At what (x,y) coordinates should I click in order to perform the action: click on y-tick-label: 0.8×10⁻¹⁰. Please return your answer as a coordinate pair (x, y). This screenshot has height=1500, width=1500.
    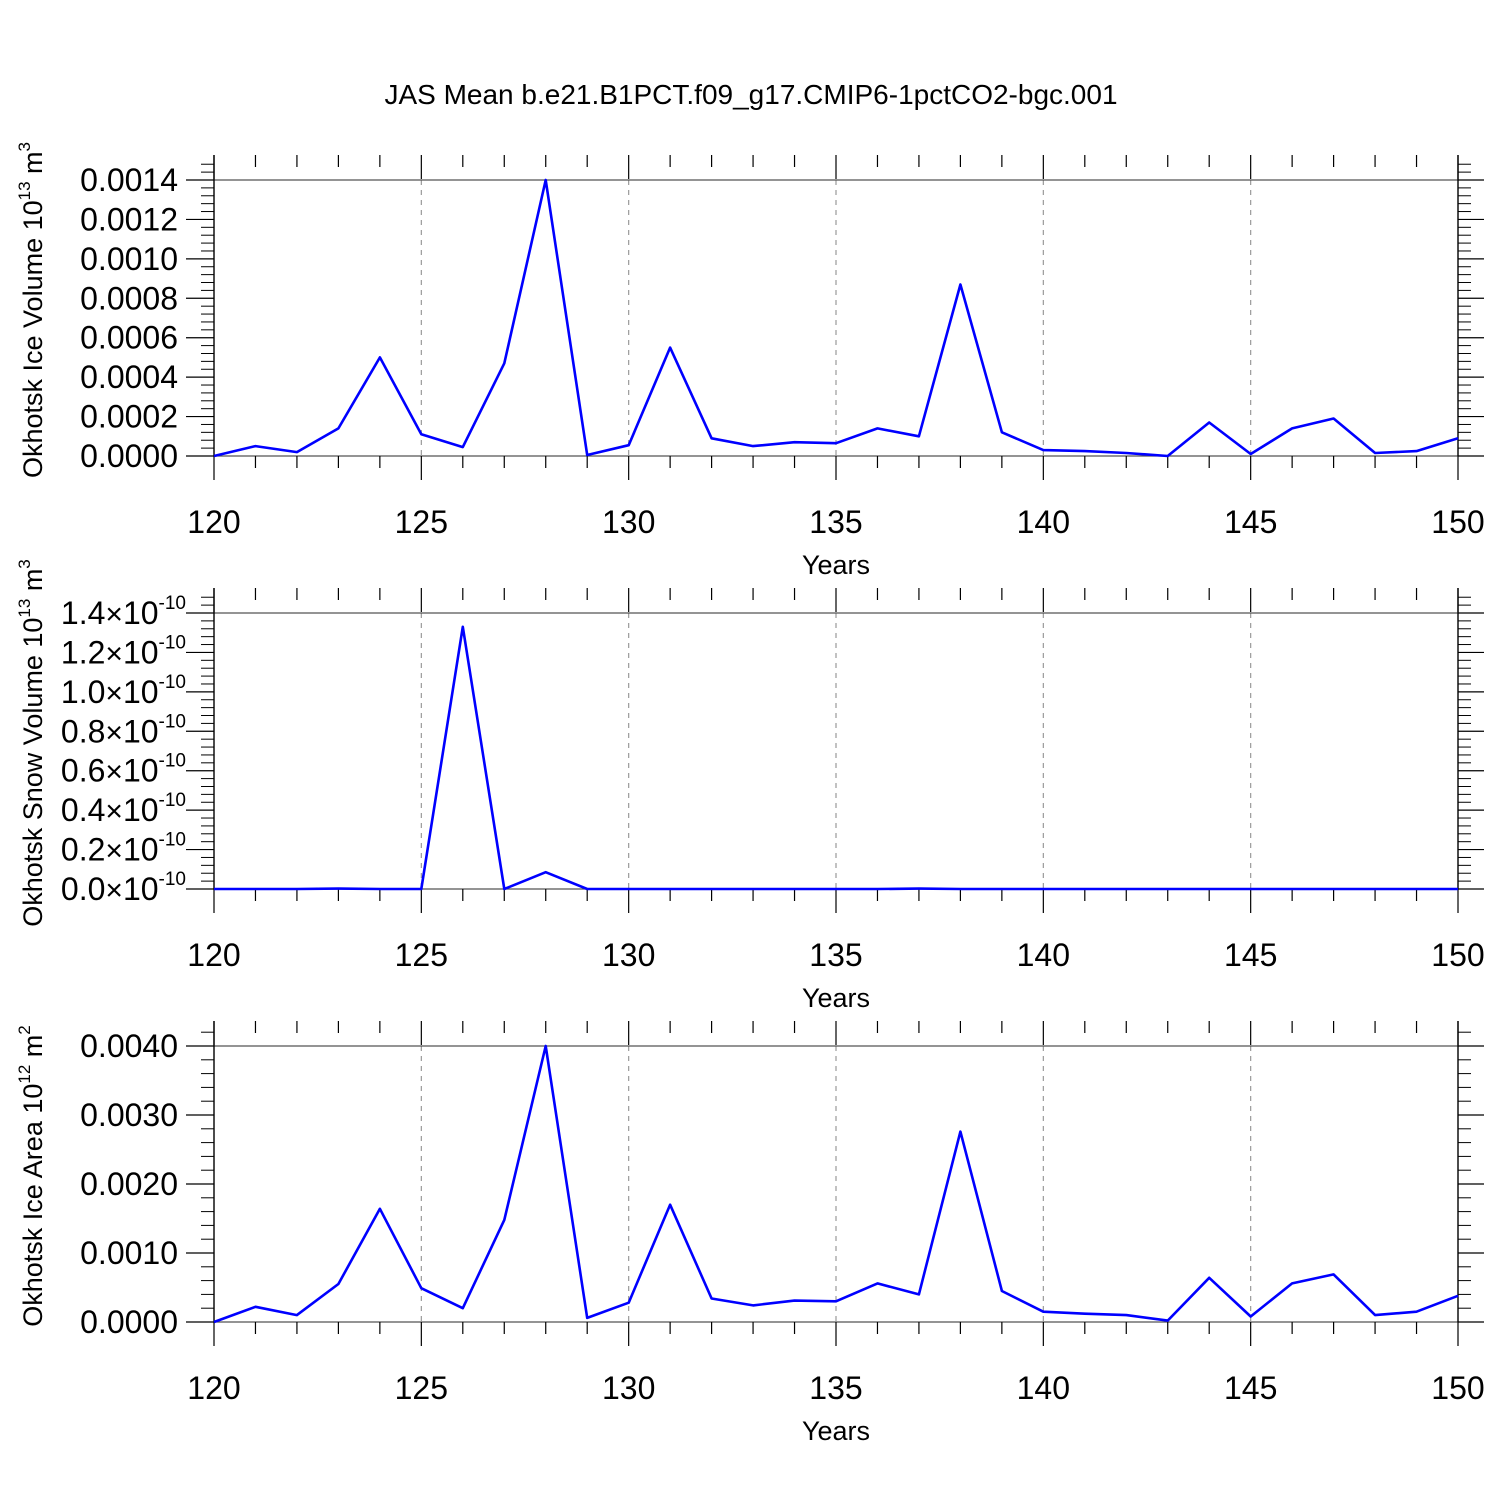
    Looking at the image, I should click on (123, 730).